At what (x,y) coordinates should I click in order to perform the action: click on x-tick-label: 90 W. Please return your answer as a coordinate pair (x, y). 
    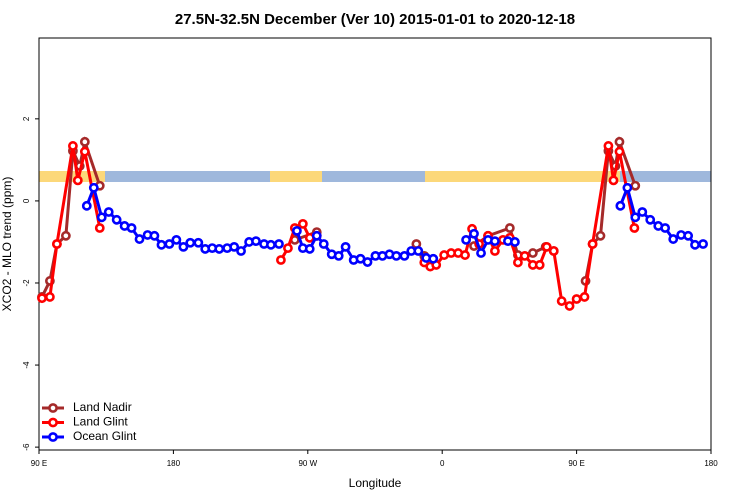
    Looking at the image, I should click on (307, 463).